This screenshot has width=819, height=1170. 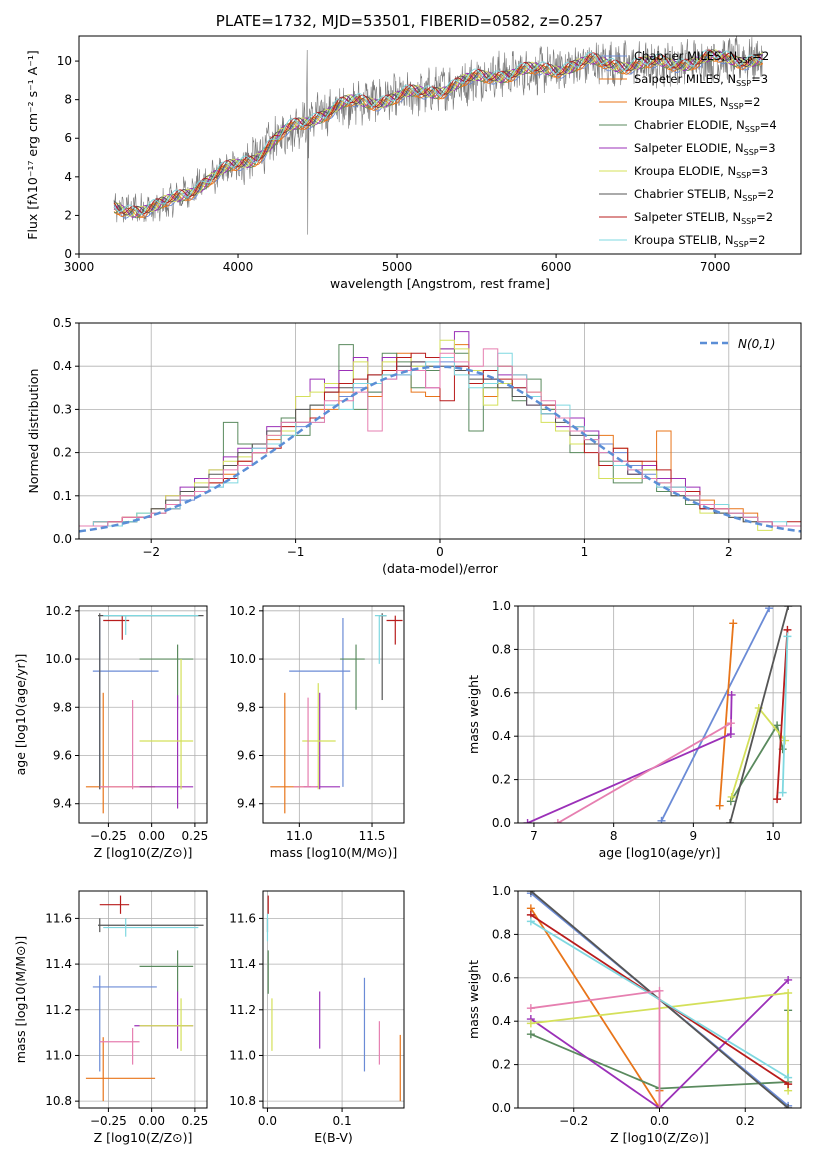 I want to click on y-tick-label: 11.2, so click(x=58, y=1010).